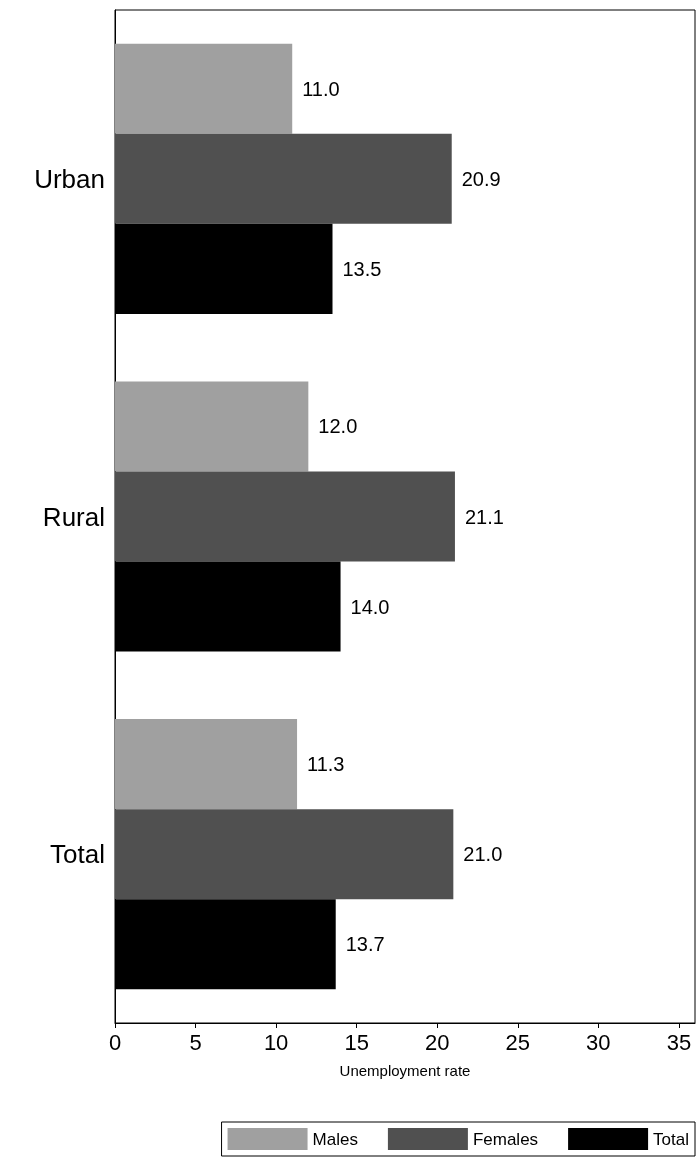 This screenshot has width=696, height=1169. I want to click on data-label: 14.0, so click(370, 606).